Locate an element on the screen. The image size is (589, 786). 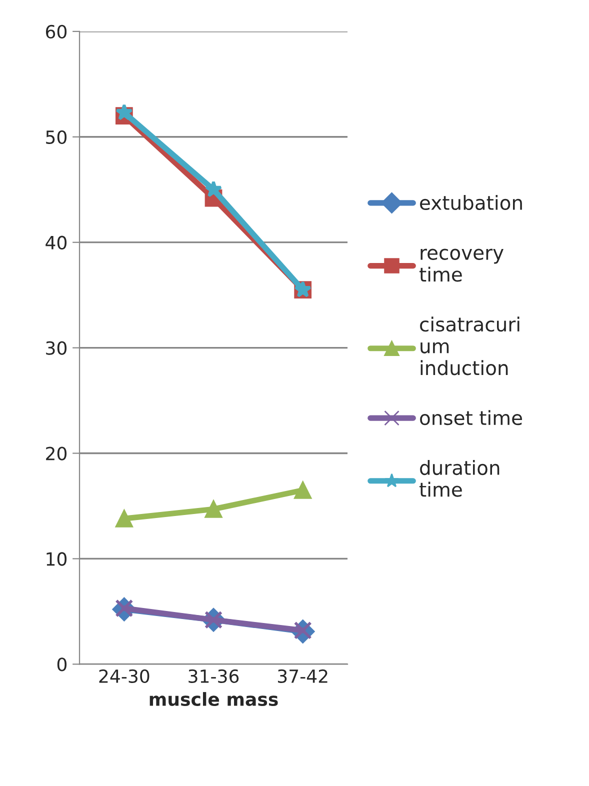
y-tick-label: 20 is located at coordinates (56, 453).